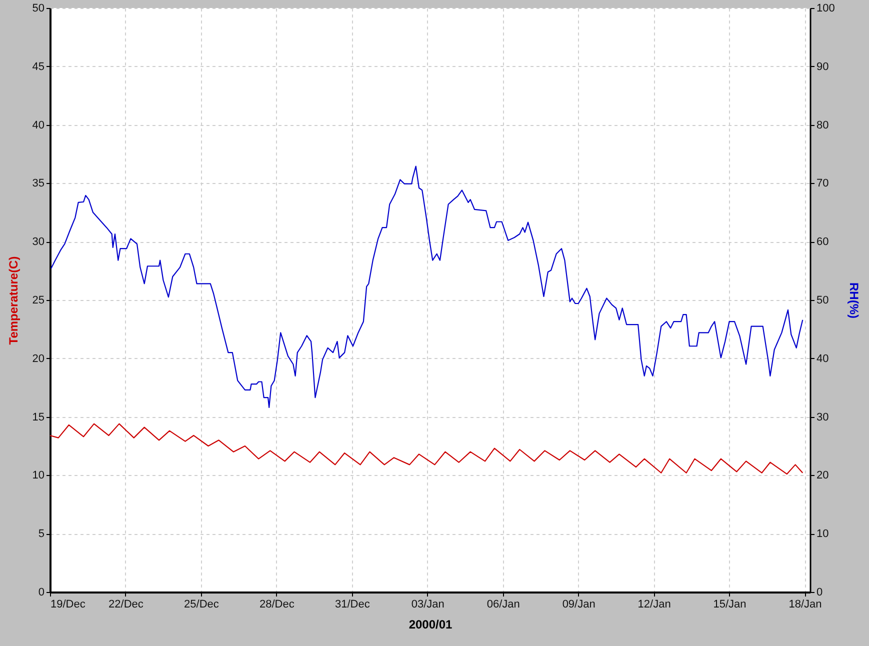 The height and width of the screenshot is (646, 869). I want to click on y-tick-label: 30, so click(38, 242).